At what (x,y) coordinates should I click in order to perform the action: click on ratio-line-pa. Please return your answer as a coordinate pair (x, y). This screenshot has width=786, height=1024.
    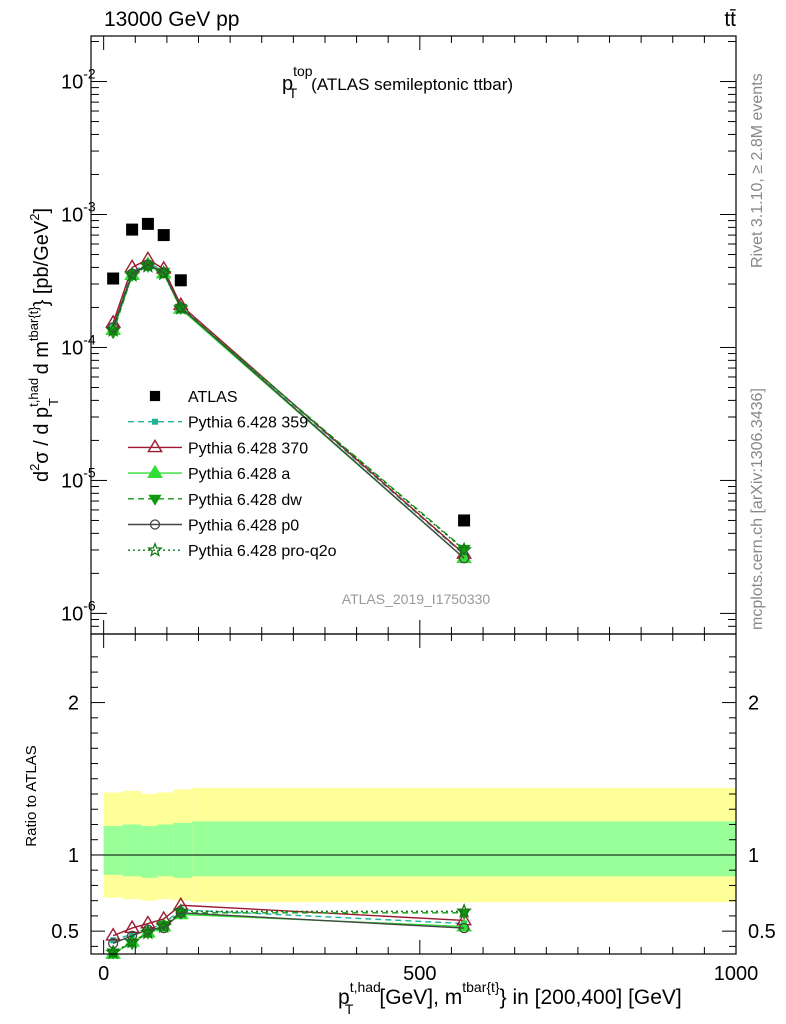
    Looking at the image, I should click on (288, 934).